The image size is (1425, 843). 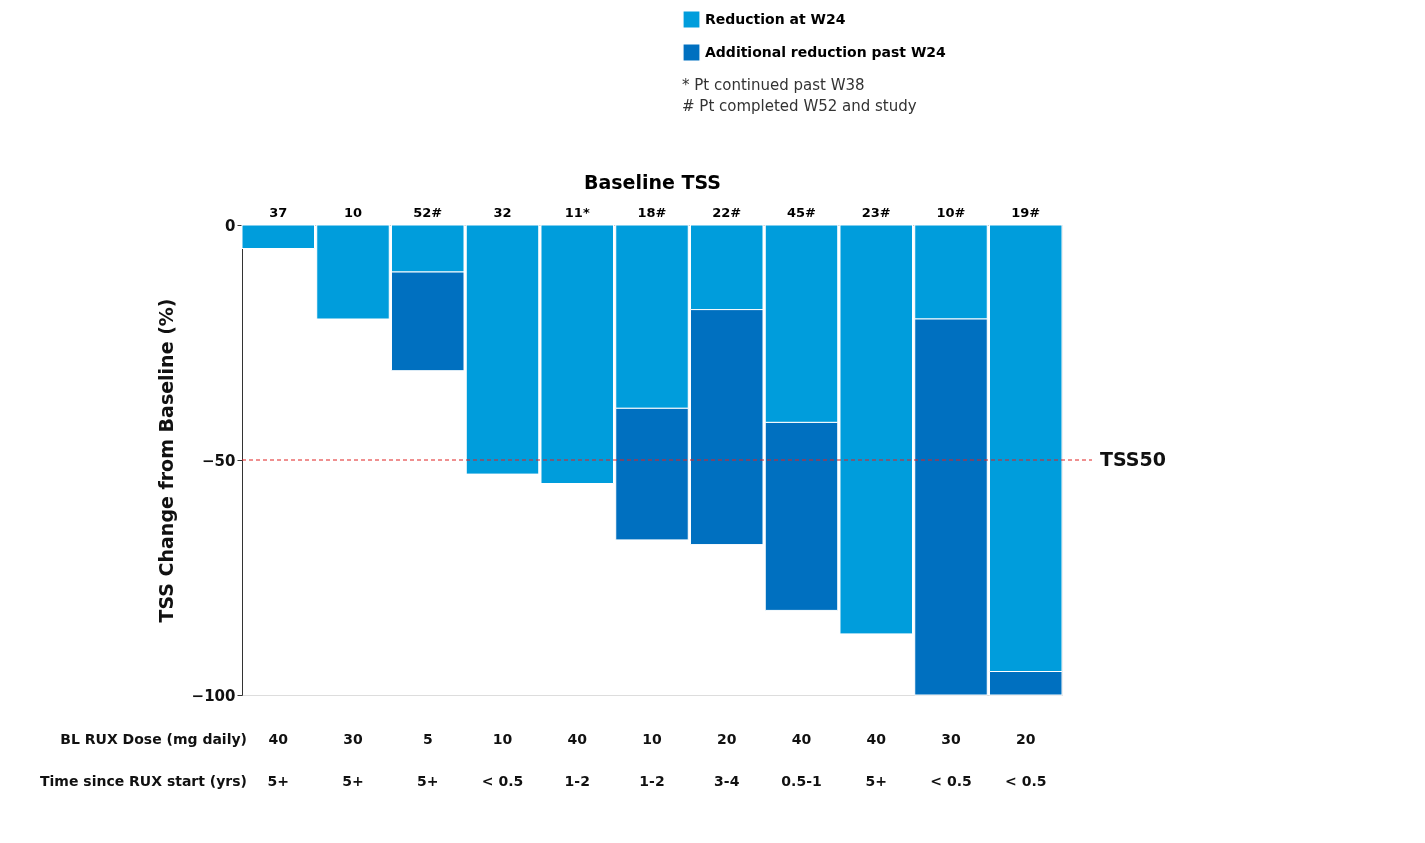 What do you see at coordinates (230, 225) in the screenshot?
I see `y-tick-label: 0` at bounding box center [230, 225].